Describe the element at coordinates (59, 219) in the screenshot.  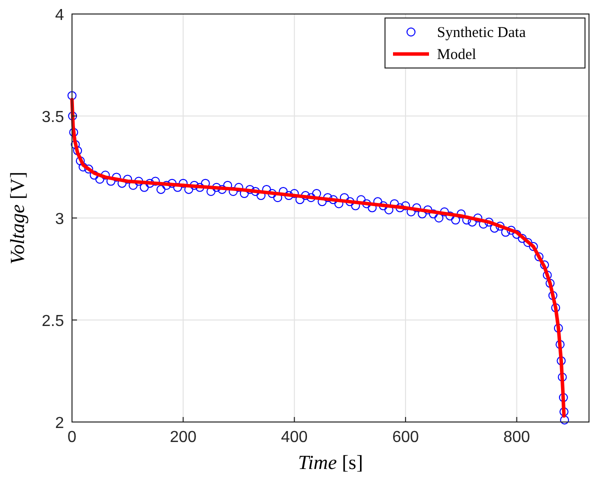
I see `y-tick-label: 3` at that location.